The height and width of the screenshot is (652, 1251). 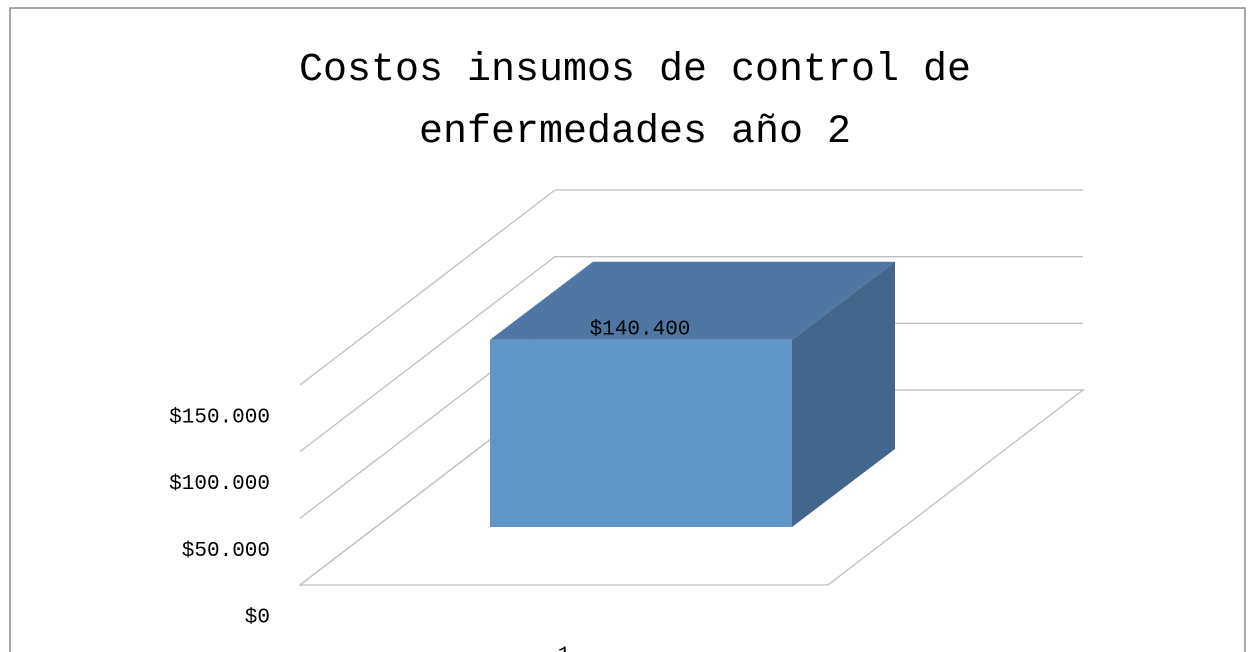 I want to click on y-tick-label: $100.000, so click(x=219, y=484).